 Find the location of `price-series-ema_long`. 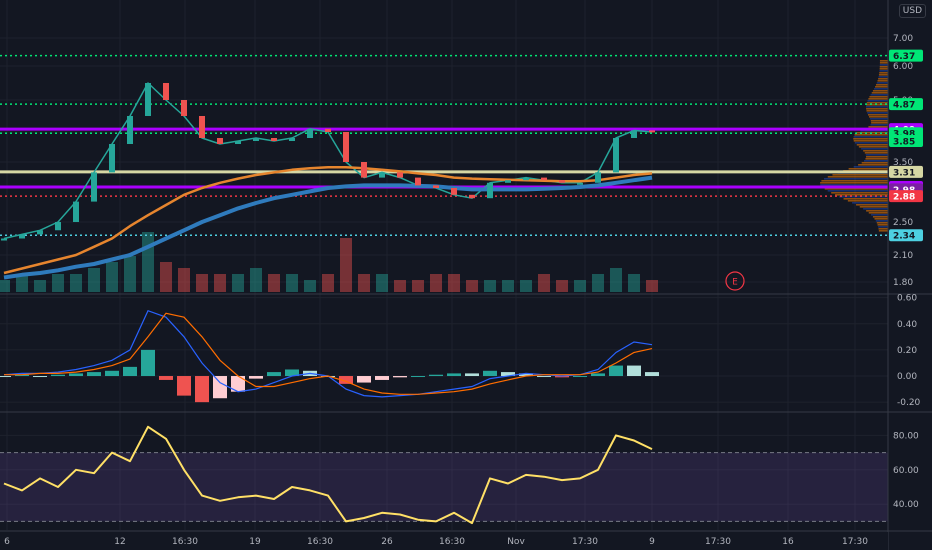

price-series-ema_long is located at coordinates (328, 227).